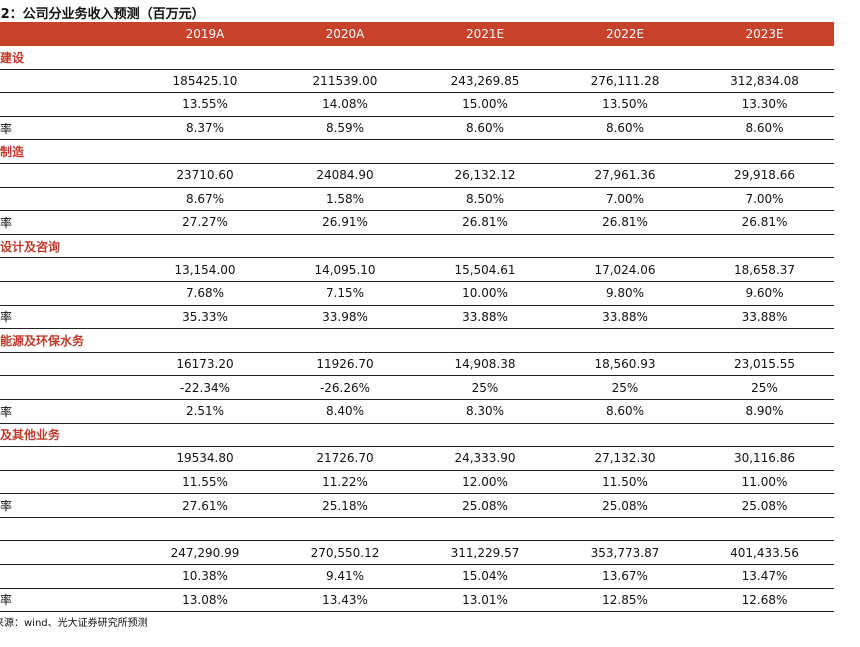 The width and height of the screenshot is (860, 647). I want to click on data-row: 毛利率27.61%25.18%25.08%25.08%25.08%, so click(417, 505).